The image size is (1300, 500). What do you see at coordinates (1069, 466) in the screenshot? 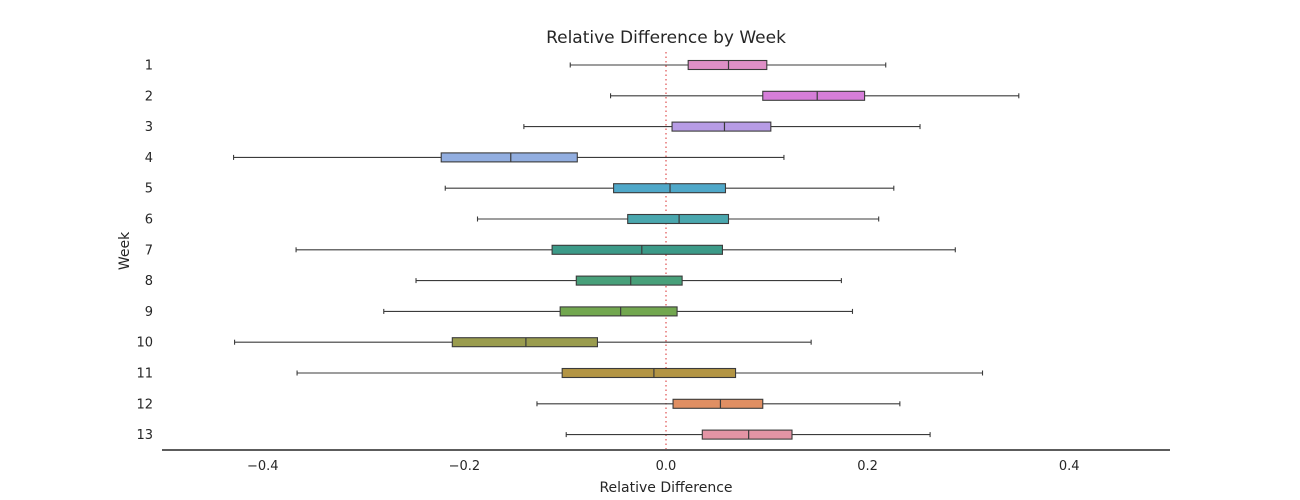
I see `x-tick-label: 0.4` at bounding box center [1069, 466].